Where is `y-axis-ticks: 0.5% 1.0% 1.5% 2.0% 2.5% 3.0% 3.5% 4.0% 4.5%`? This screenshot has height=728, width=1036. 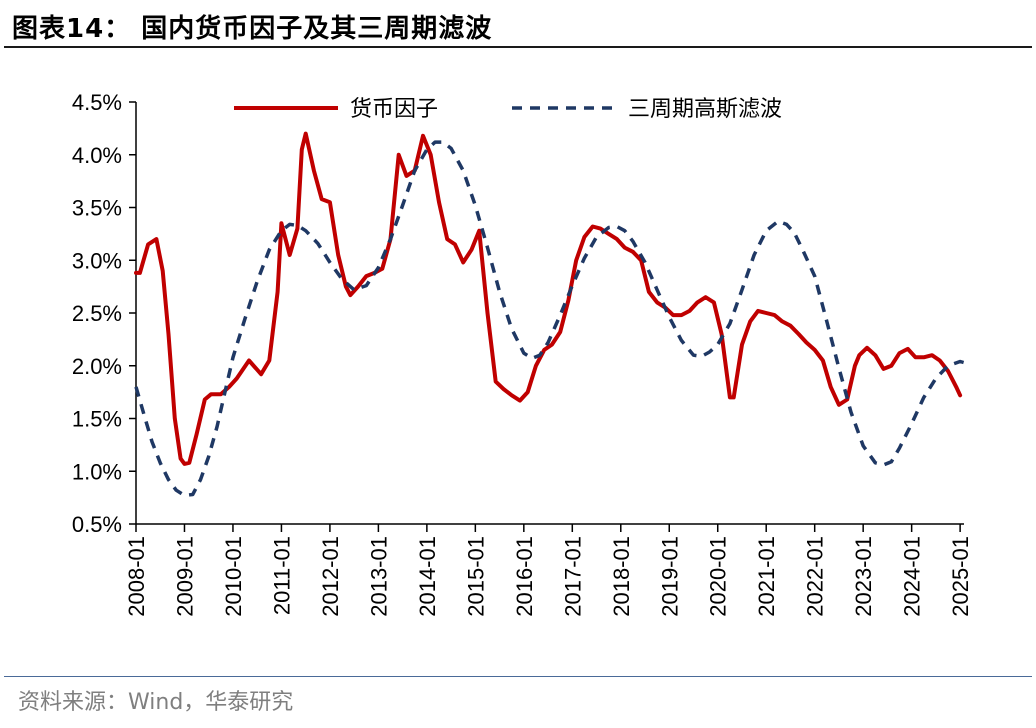
y-axis-ticks: 0.5% 1.0% 1.5% 2.0% 2.5% 3.0% 3.5% 4.0% 4.5% is located at coordinates (104, 313).